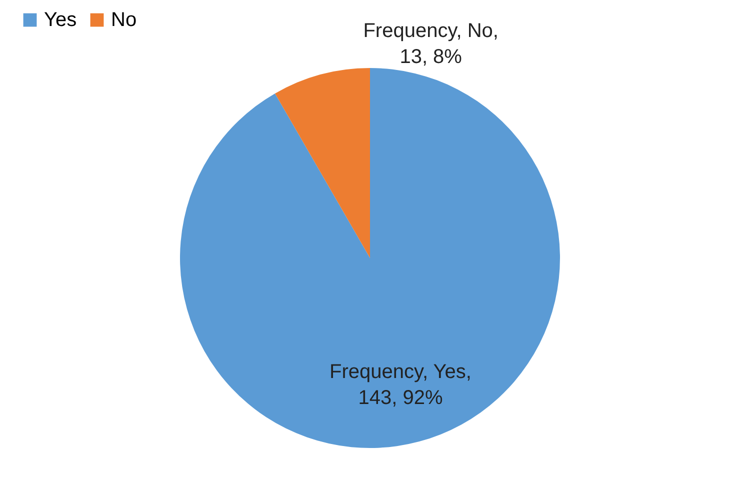 The width and height of the screenshot is (740, 492). Describe the element at coordinates (60, 20) in the screenshot. I see `legend-label: Yes` at that location.